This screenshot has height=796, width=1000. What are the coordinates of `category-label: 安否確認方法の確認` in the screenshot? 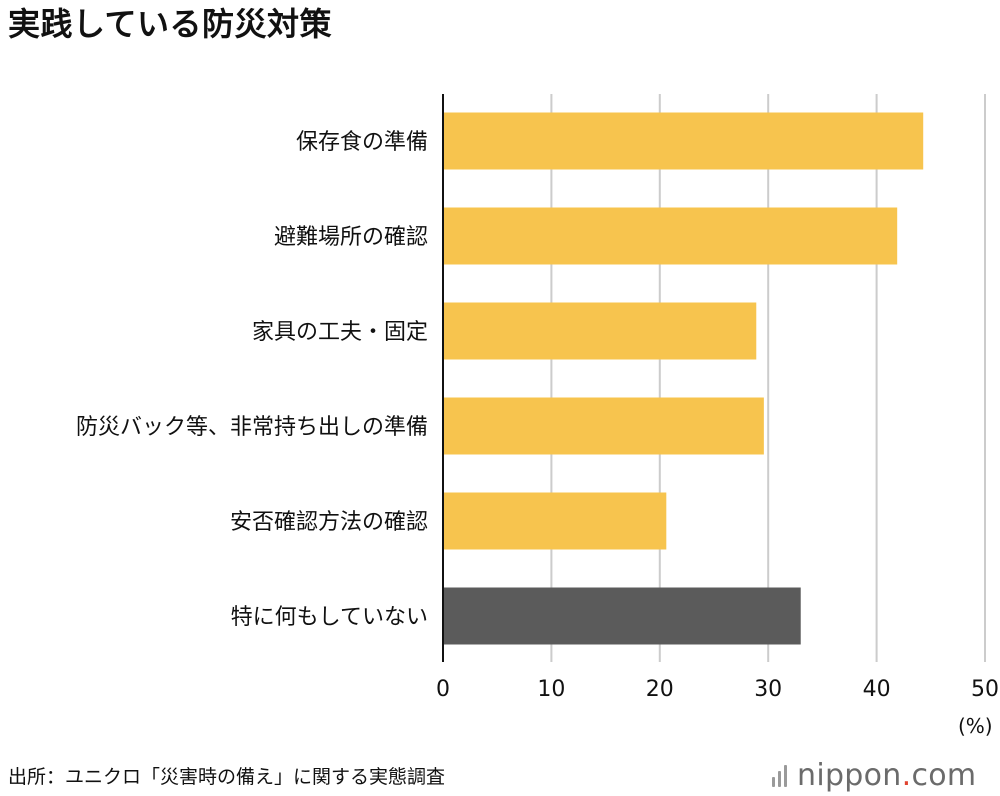 It's located at (329, 522).